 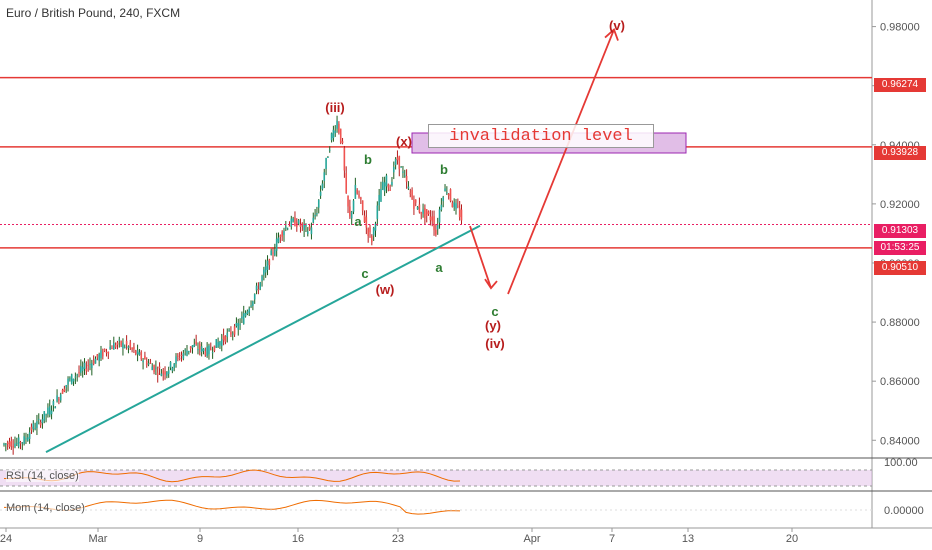 What do you see at coordinates (232, 476) in the screenshot?
I see `rsi-line` at bounding box center [232, 476].